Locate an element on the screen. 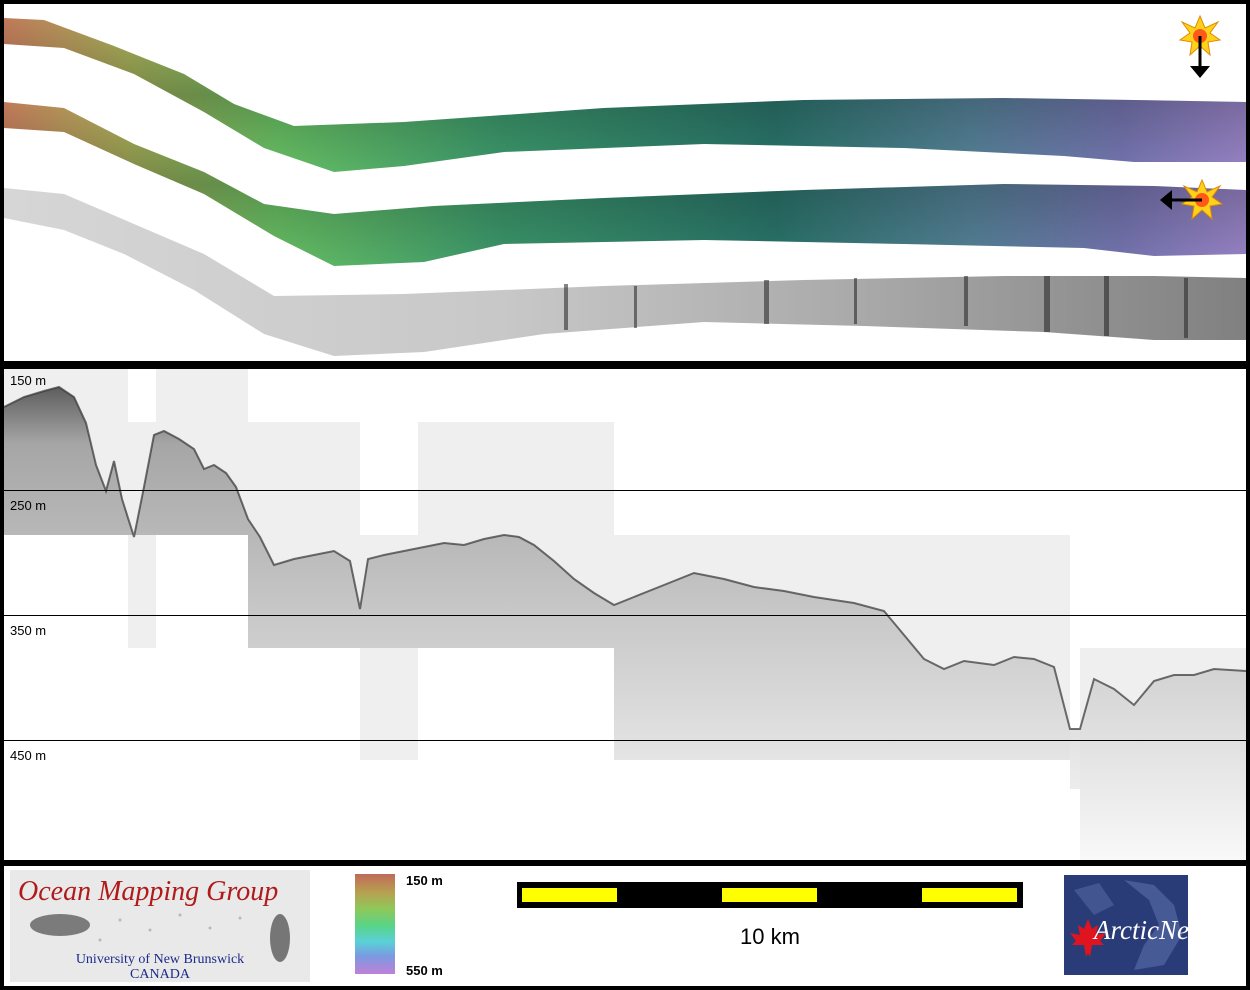  maple-leaf-icon is located at coordinates (1088, 938).